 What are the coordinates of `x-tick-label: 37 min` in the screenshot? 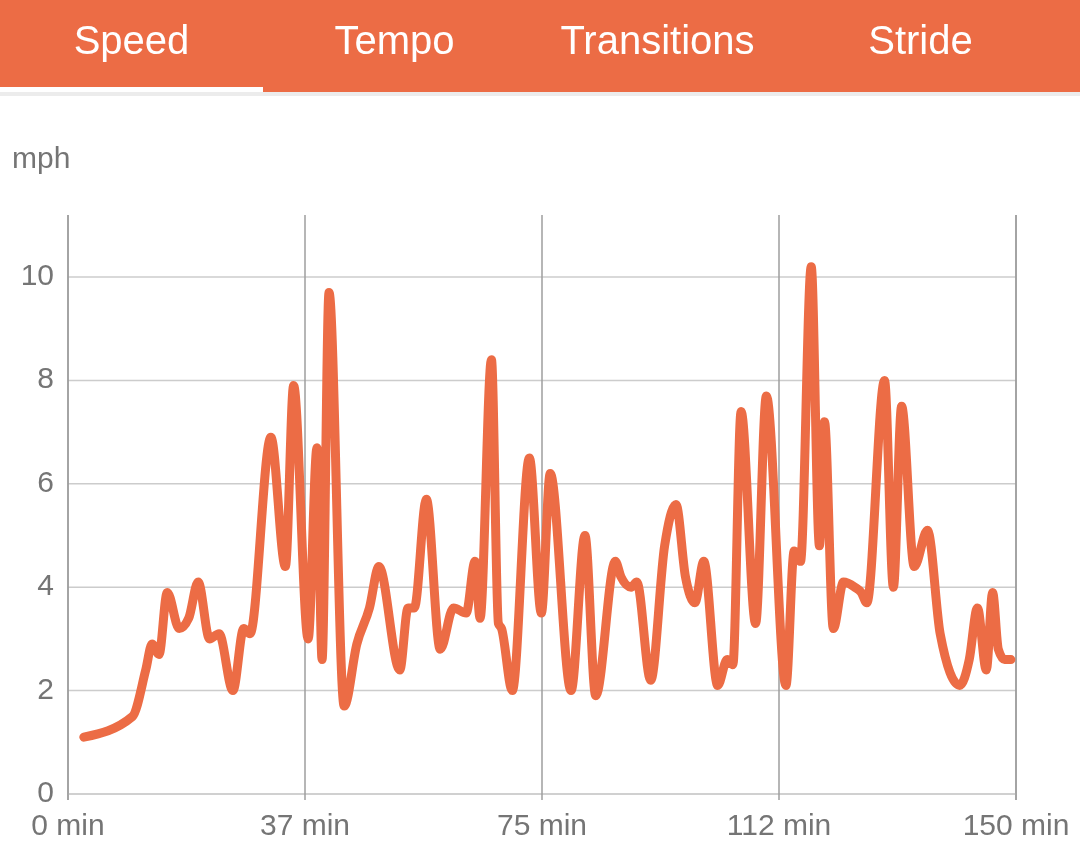 It's located at (305, 824).